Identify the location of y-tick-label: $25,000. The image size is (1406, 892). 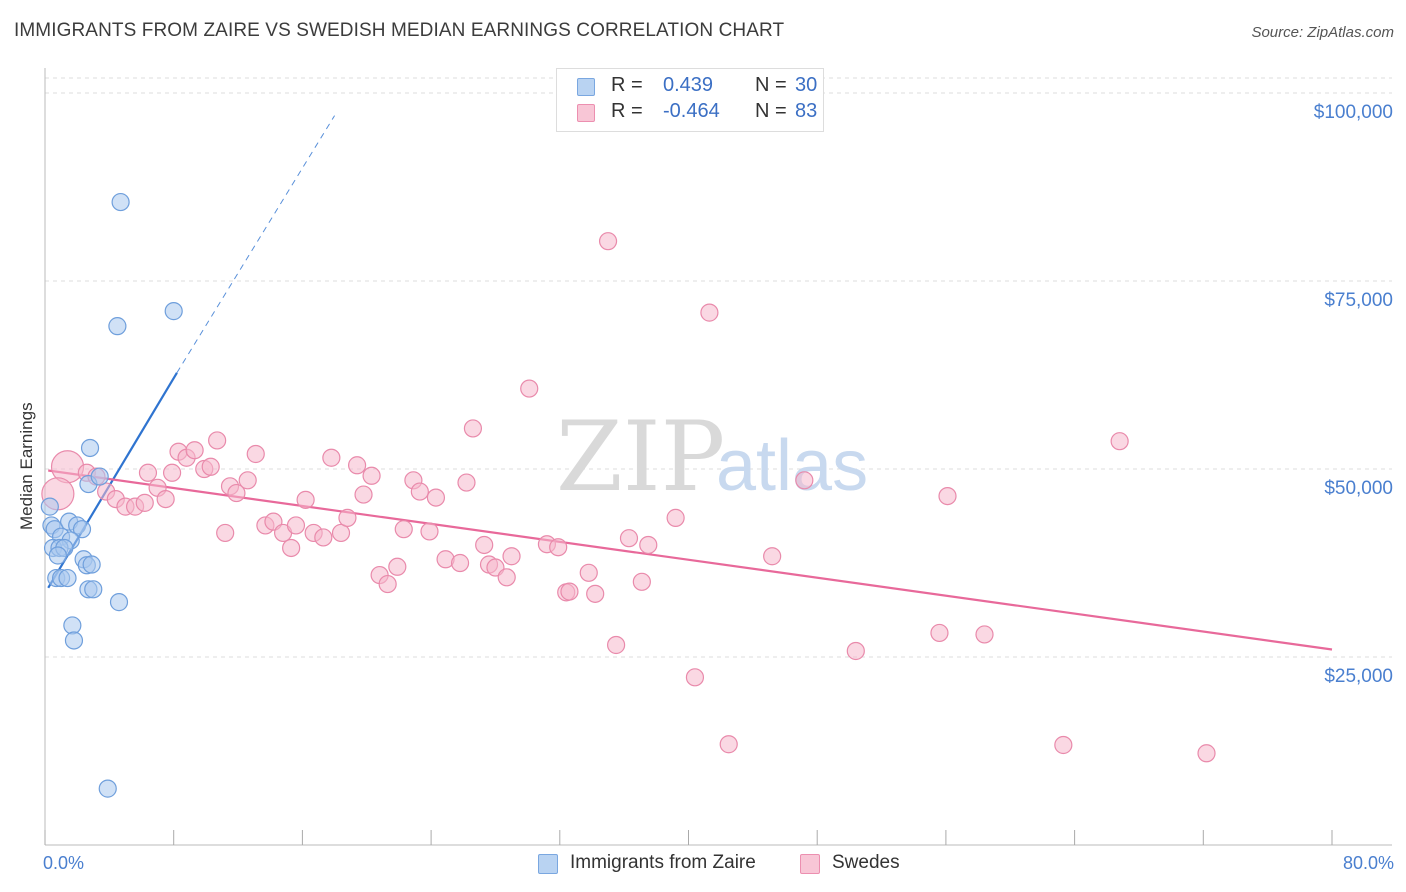
(1358, 676).